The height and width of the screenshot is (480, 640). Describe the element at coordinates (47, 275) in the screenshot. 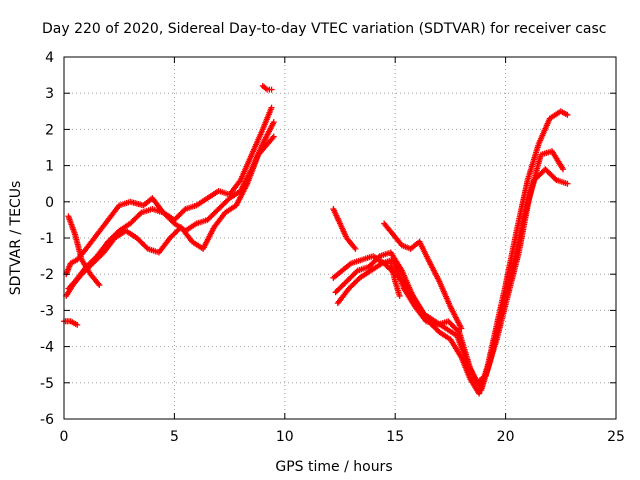

I see `y-tick-label: -2` at that location.